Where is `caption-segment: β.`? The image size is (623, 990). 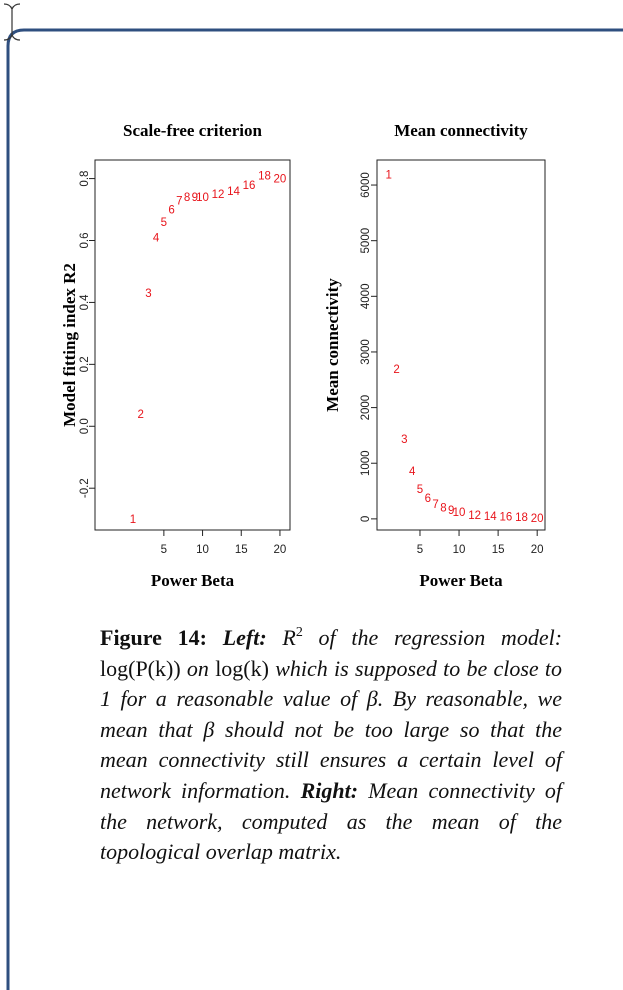 caption-segment: β. is located at coordinates (375, 699).